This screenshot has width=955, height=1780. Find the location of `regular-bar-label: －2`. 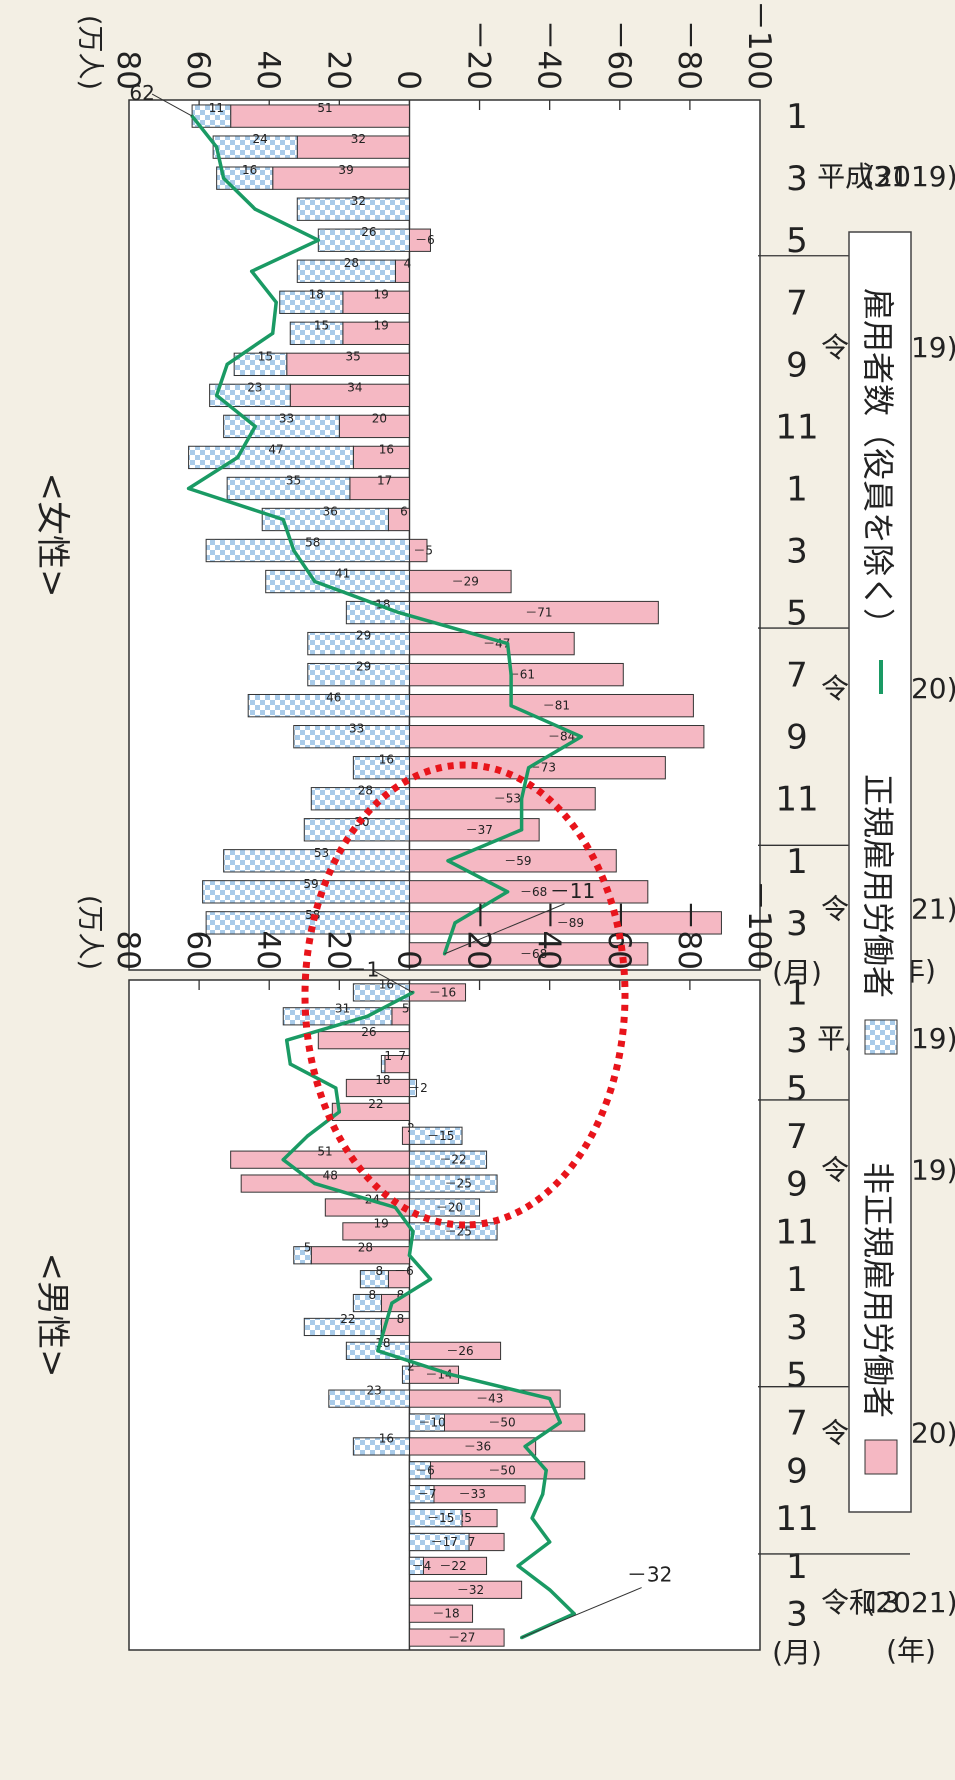

regular-bar-label: －2 is located at coordinates (418, 1088).